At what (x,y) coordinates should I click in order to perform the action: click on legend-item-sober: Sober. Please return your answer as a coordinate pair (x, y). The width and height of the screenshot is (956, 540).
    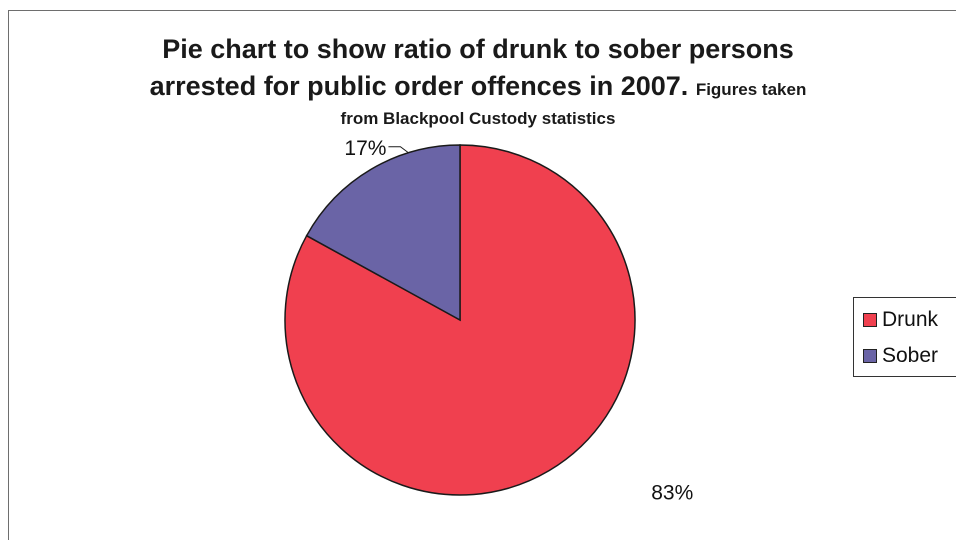
    Looking at the image, I should click on (900, 356).